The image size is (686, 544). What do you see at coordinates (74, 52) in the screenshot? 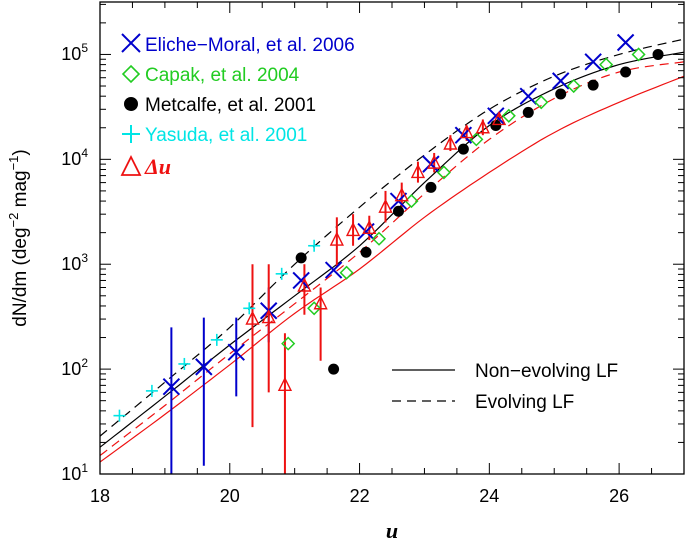
I see `y-tick-label: 10⁵` at bounding box center [74, 52].